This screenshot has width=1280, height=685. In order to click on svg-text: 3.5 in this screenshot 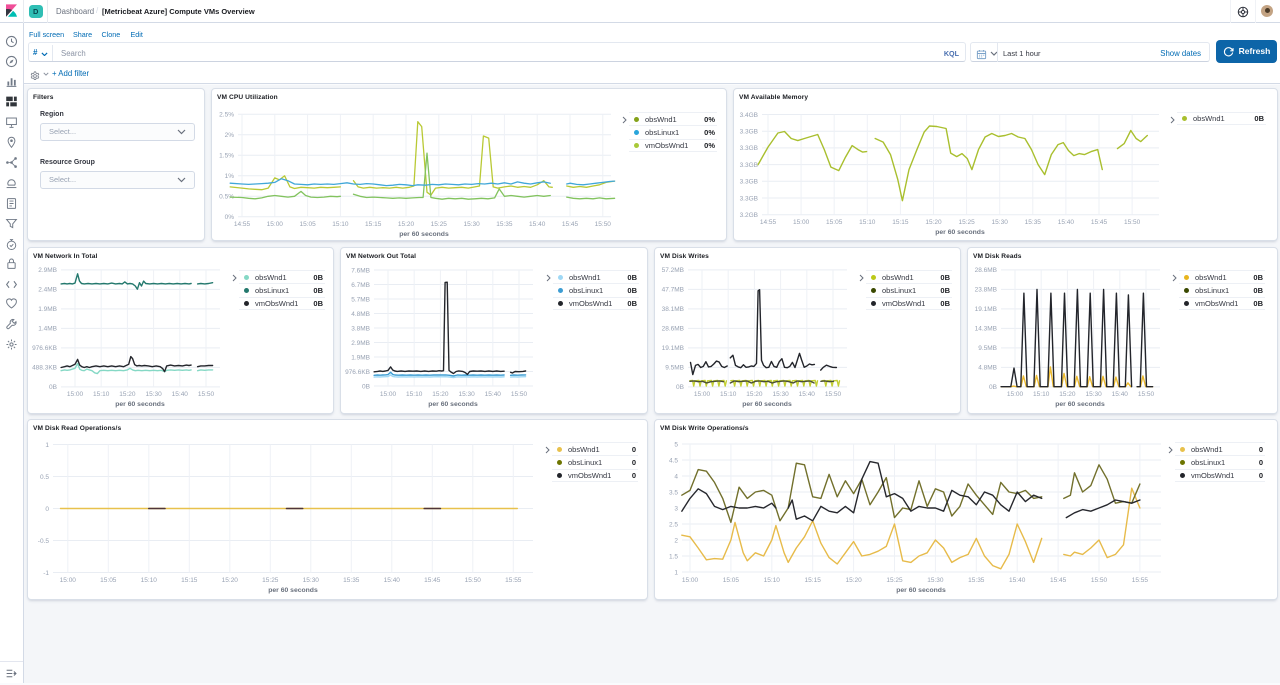, I will do `click(673, 492)`.